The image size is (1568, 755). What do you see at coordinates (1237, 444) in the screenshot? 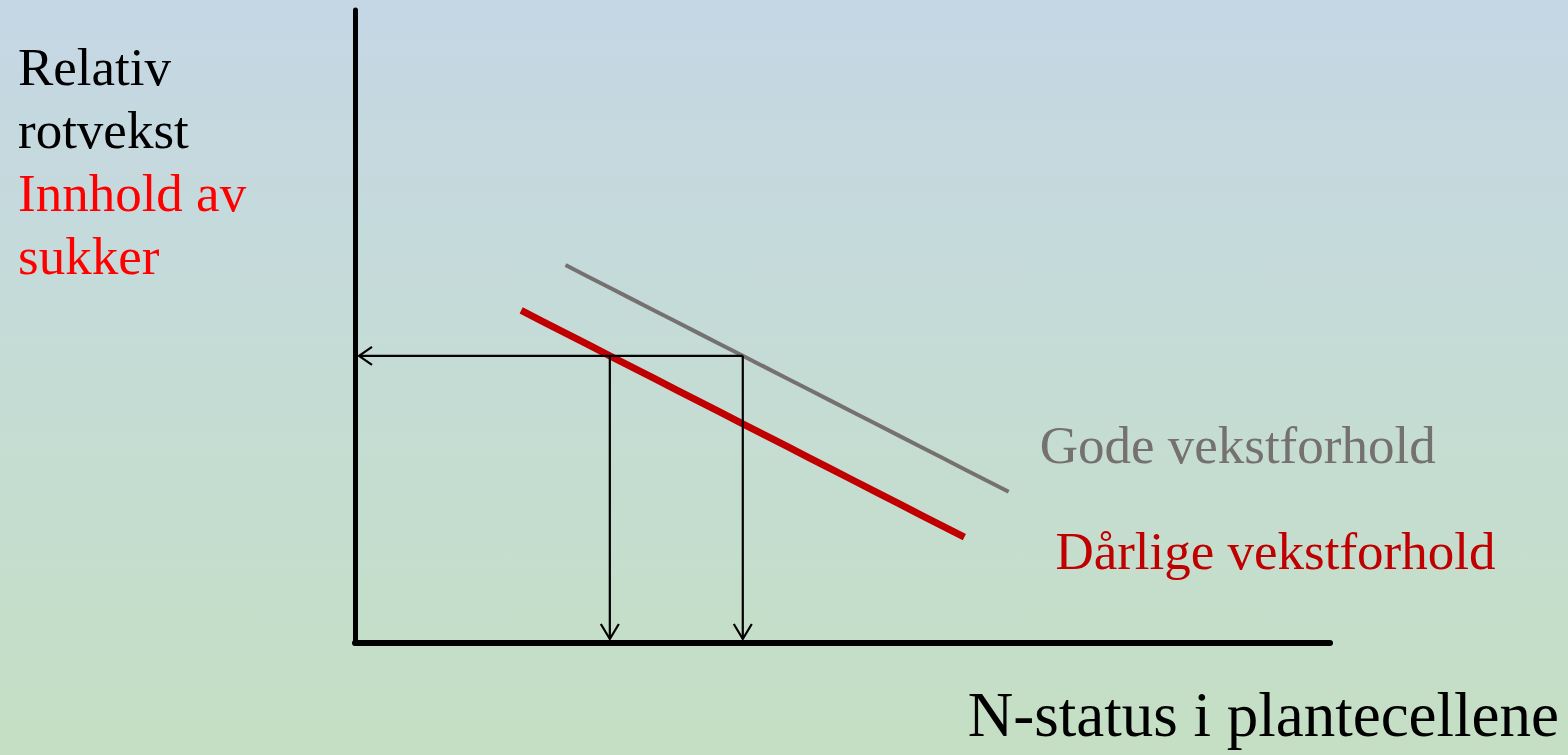
I see `series-label: Gode vekstforhold` at bounding box center [1237, 444].